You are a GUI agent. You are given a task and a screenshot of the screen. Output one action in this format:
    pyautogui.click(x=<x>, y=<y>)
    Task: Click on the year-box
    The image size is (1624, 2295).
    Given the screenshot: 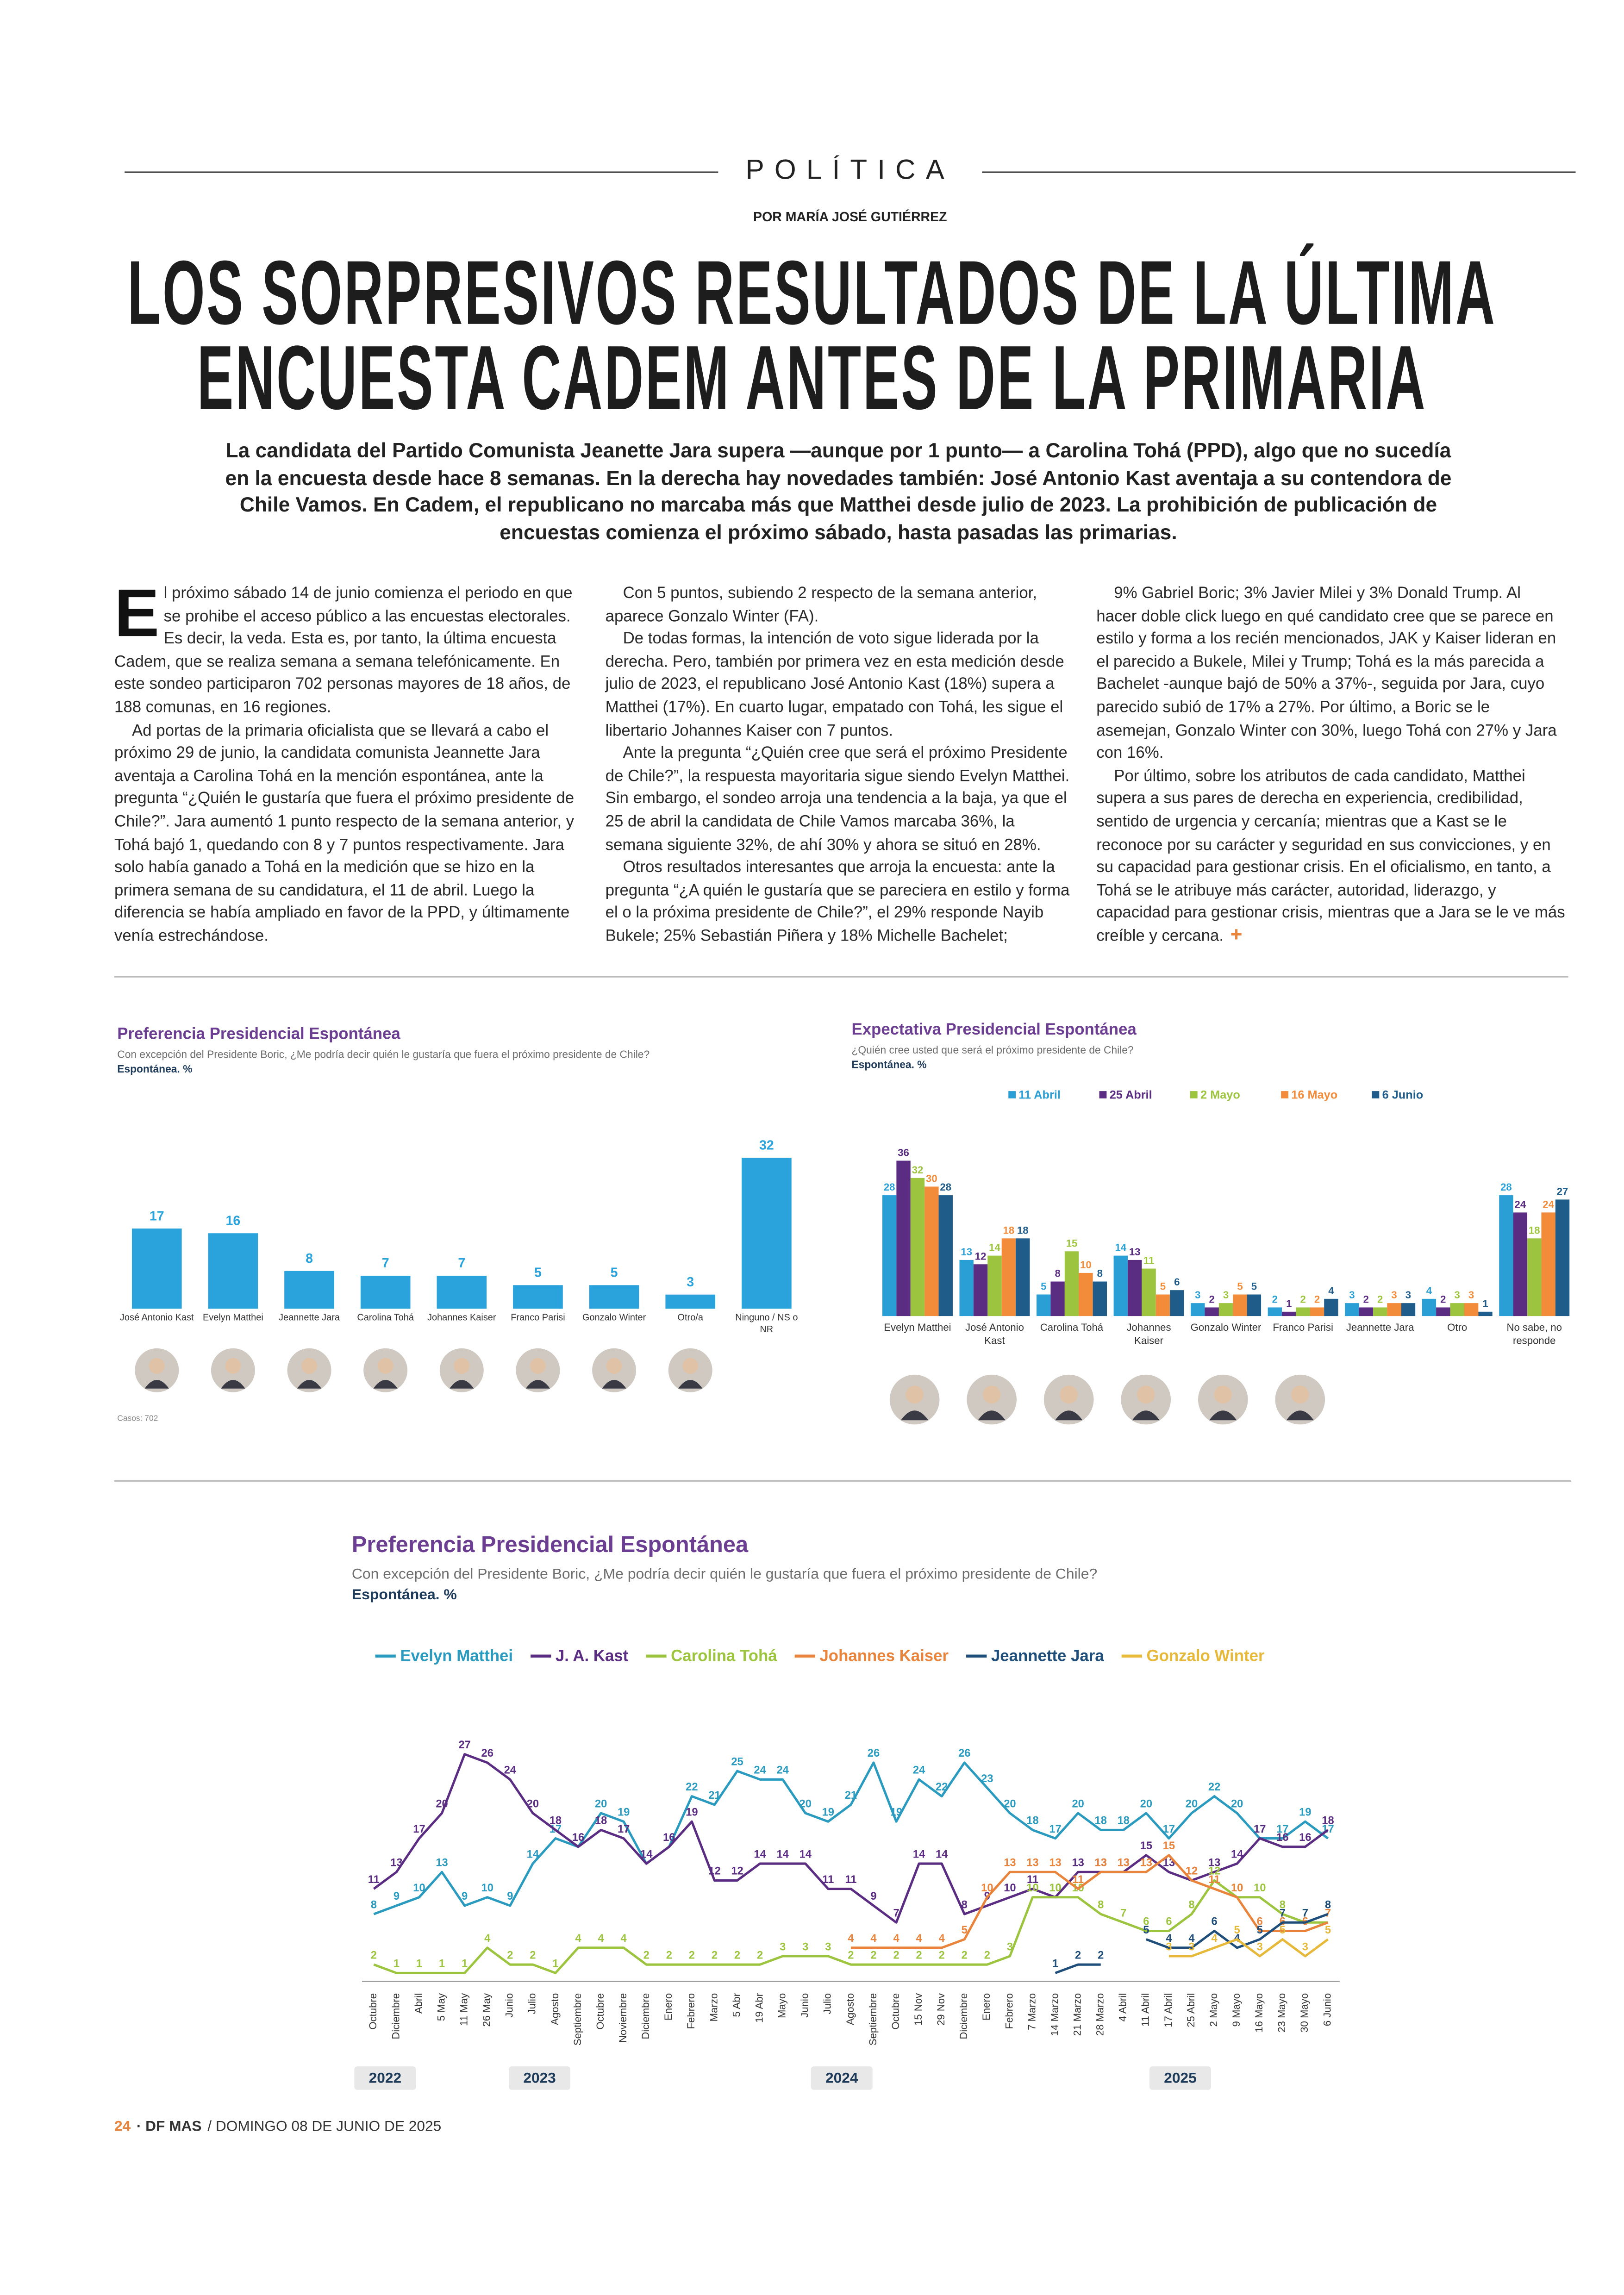 What is the action you would take?
    pyautogui.click(x=540, y=2078)
    